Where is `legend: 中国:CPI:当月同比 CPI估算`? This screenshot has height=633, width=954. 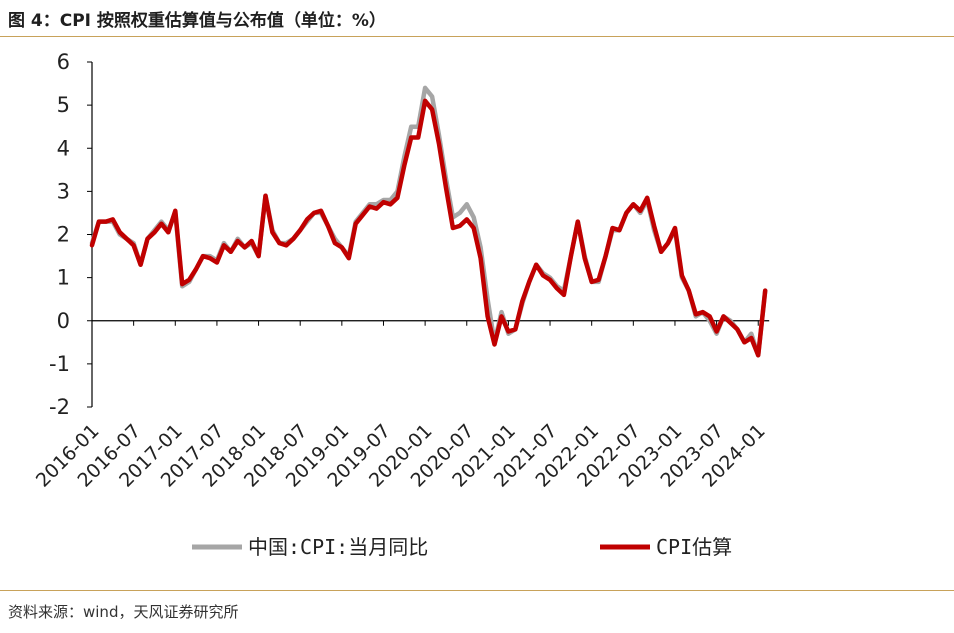
legend: 中国:CPI:当月同比 CPI估算 is located at coordinates (462, 547).